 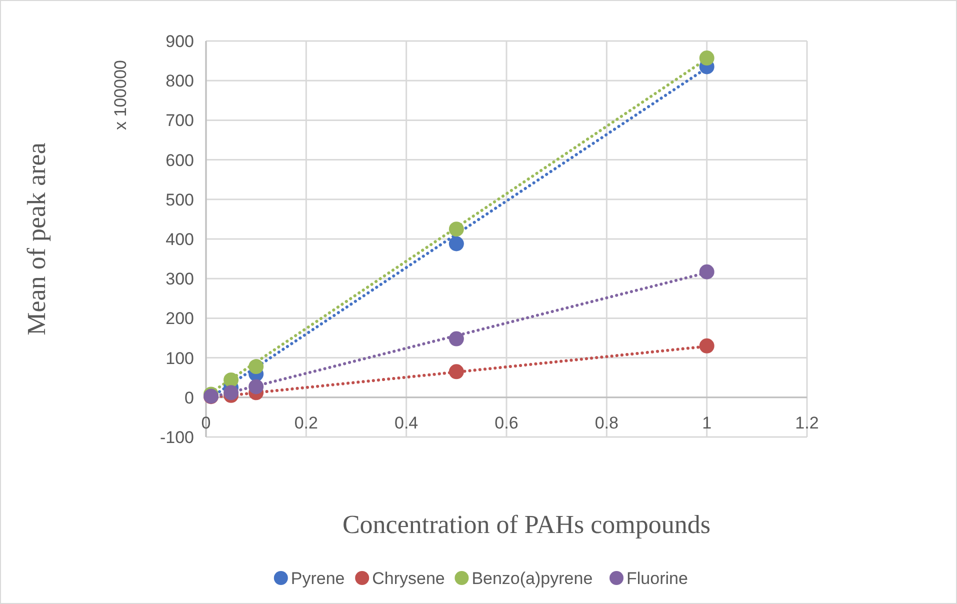 I want to click on legend-label: Chrysene, so click(x=408, y=578).